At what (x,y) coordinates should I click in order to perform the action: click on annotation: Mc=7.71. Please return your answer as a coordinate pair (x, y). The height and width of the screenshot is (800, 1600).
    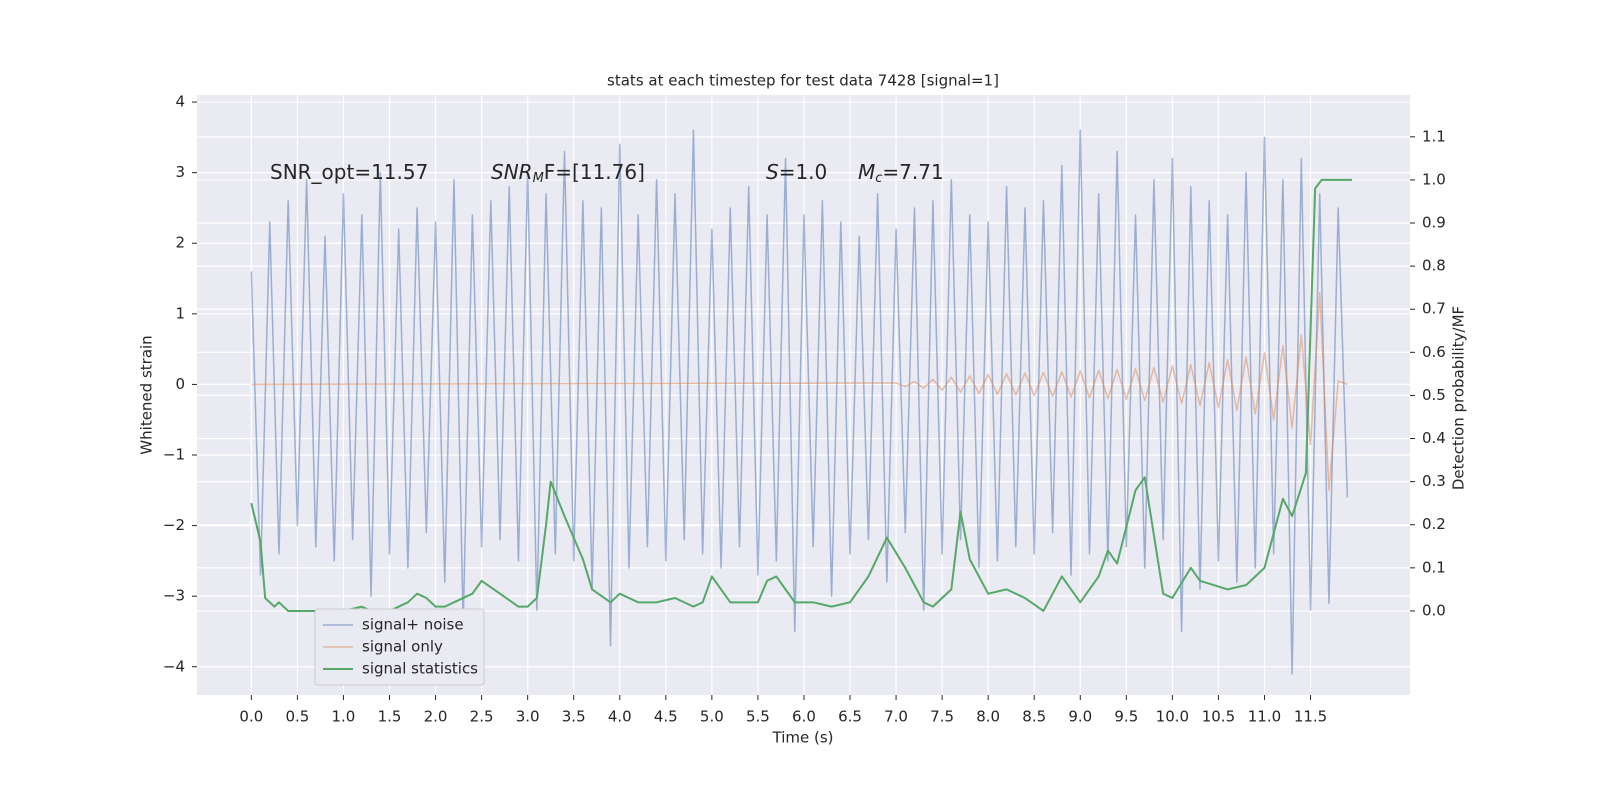
    Looking at the image, I should click on (901, 173).